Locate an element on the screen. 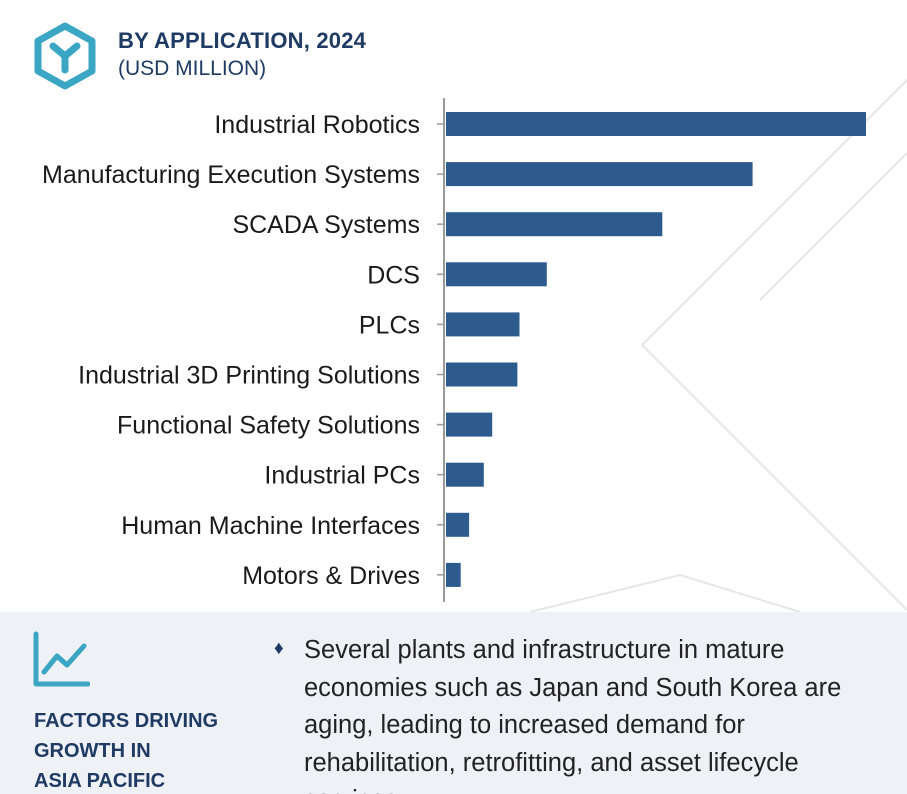  factors-title-line: ASIA PACIFIC is located at coordinates (100, 781).